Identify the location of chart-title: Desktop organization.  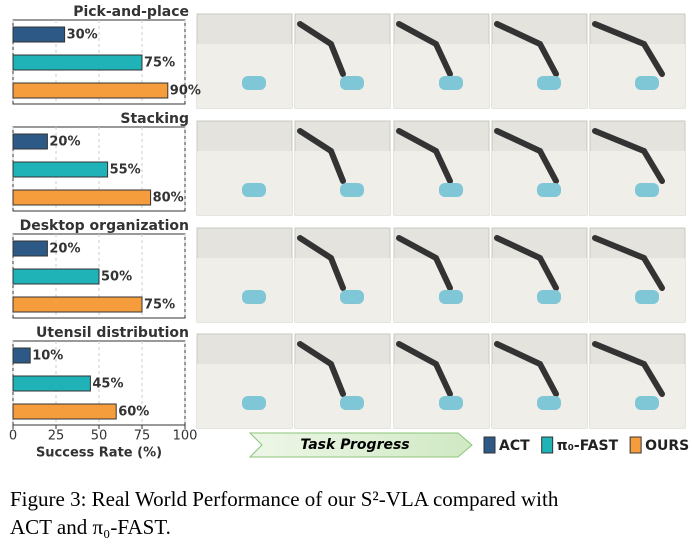
(104, 226).